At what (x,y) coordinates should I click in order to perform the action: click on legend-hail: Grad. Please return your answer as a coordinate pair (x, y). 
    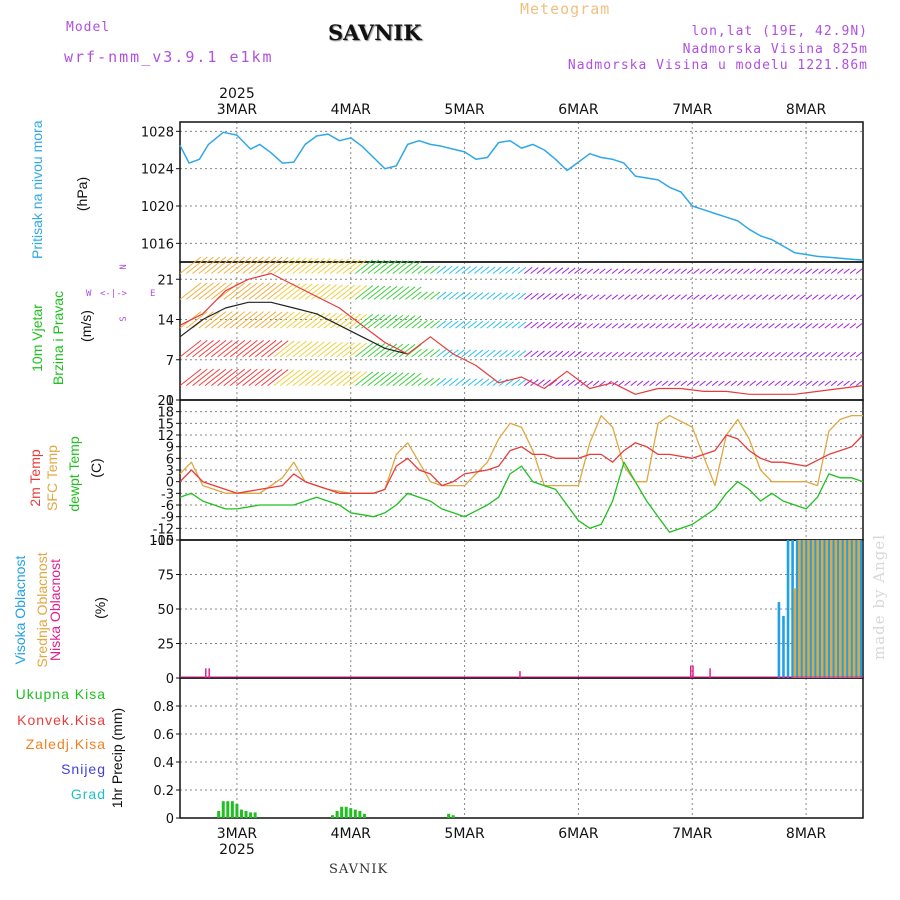
    Looking at the image, I should click on (88, 794).